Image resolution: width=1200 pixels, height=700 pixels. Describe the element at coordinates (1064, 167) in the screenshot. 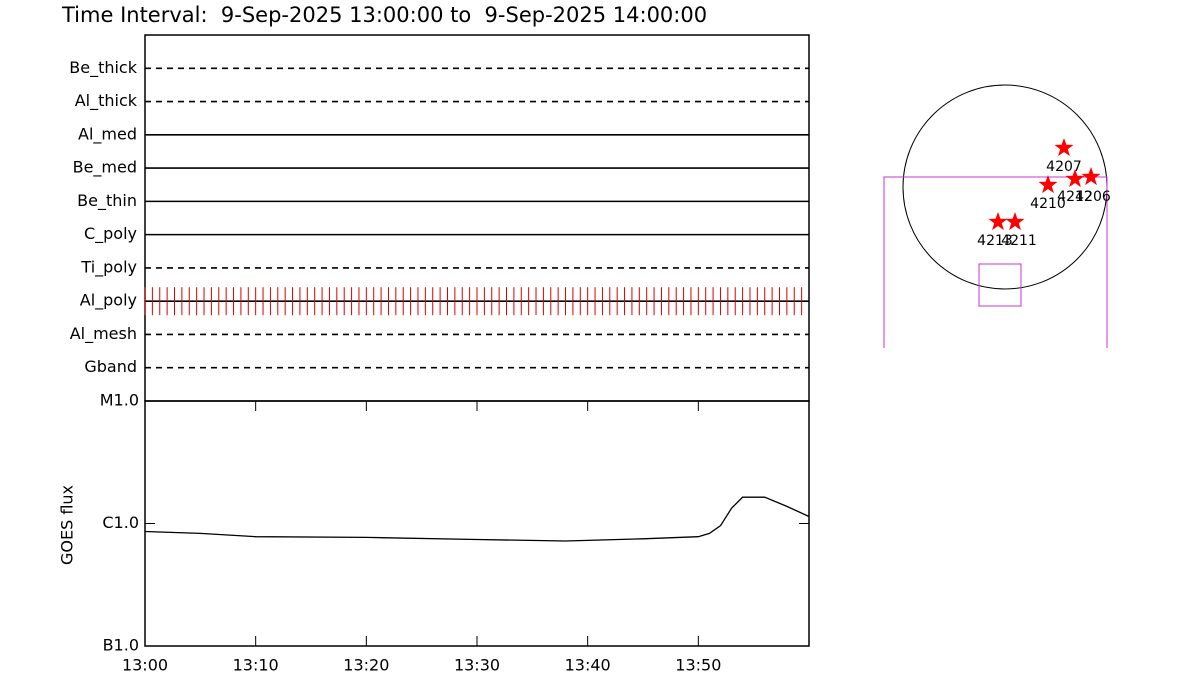

I see `region-label: 4207` at that location.